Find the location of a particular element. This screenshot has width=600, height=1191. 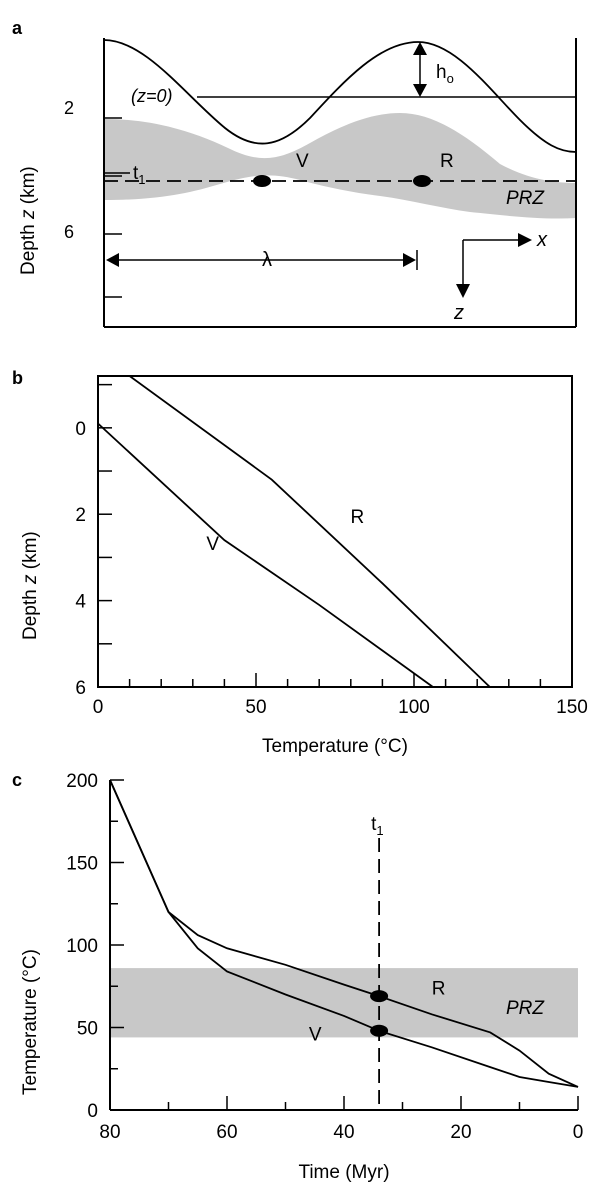

panel-c-y-tick-label: 200 is located at coordinates (82, 781).